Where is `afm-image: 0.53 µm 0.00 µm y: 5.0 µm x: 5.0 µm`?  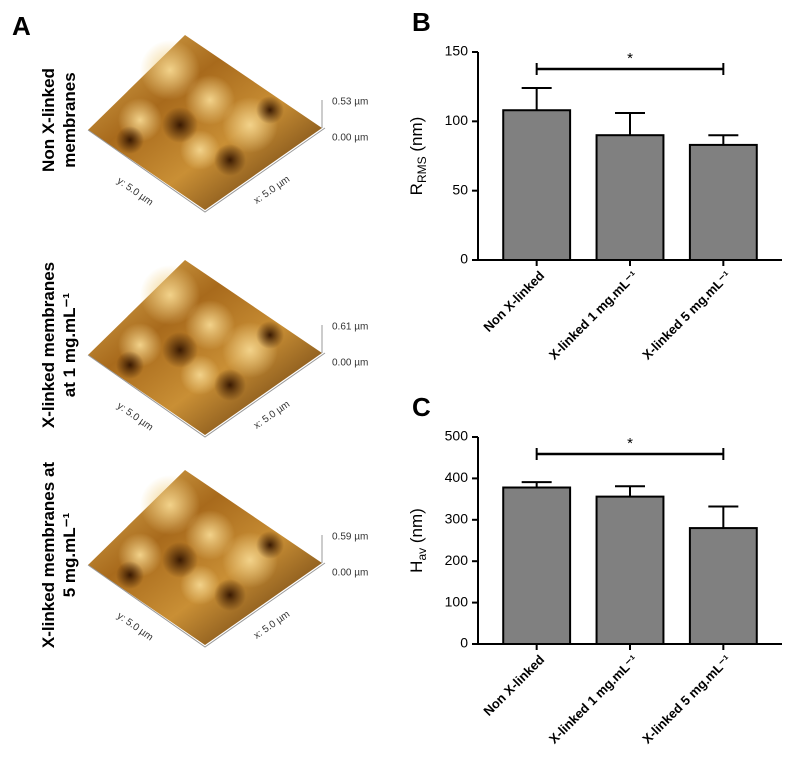 afm-image: 0.53 µm 0.00 µm y: 5.0 µm x: 5.0 µm is located at coordinates (227, 124).